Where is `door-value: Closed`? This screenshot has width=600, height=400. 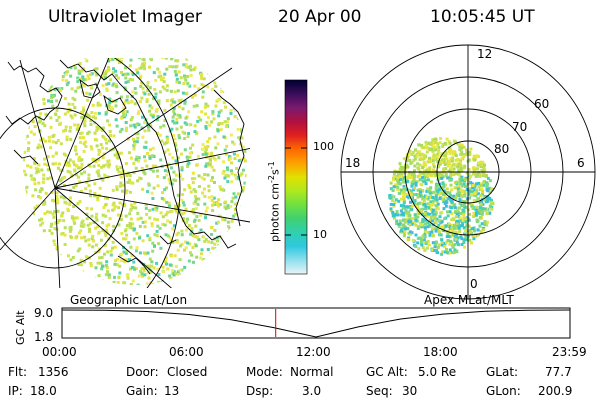
door-value: Closed is located at coordinates (187, 372).